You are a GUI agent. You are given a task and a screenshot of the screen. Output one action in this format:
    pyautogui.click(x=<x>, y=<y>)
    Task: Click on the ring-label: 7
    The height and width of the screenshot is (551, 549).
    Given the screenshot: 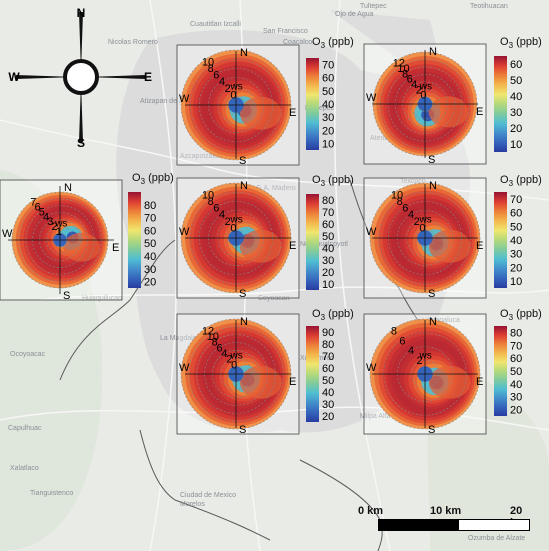 What is the action you would take?
    pyautogui.click(x=33, y=202)
    